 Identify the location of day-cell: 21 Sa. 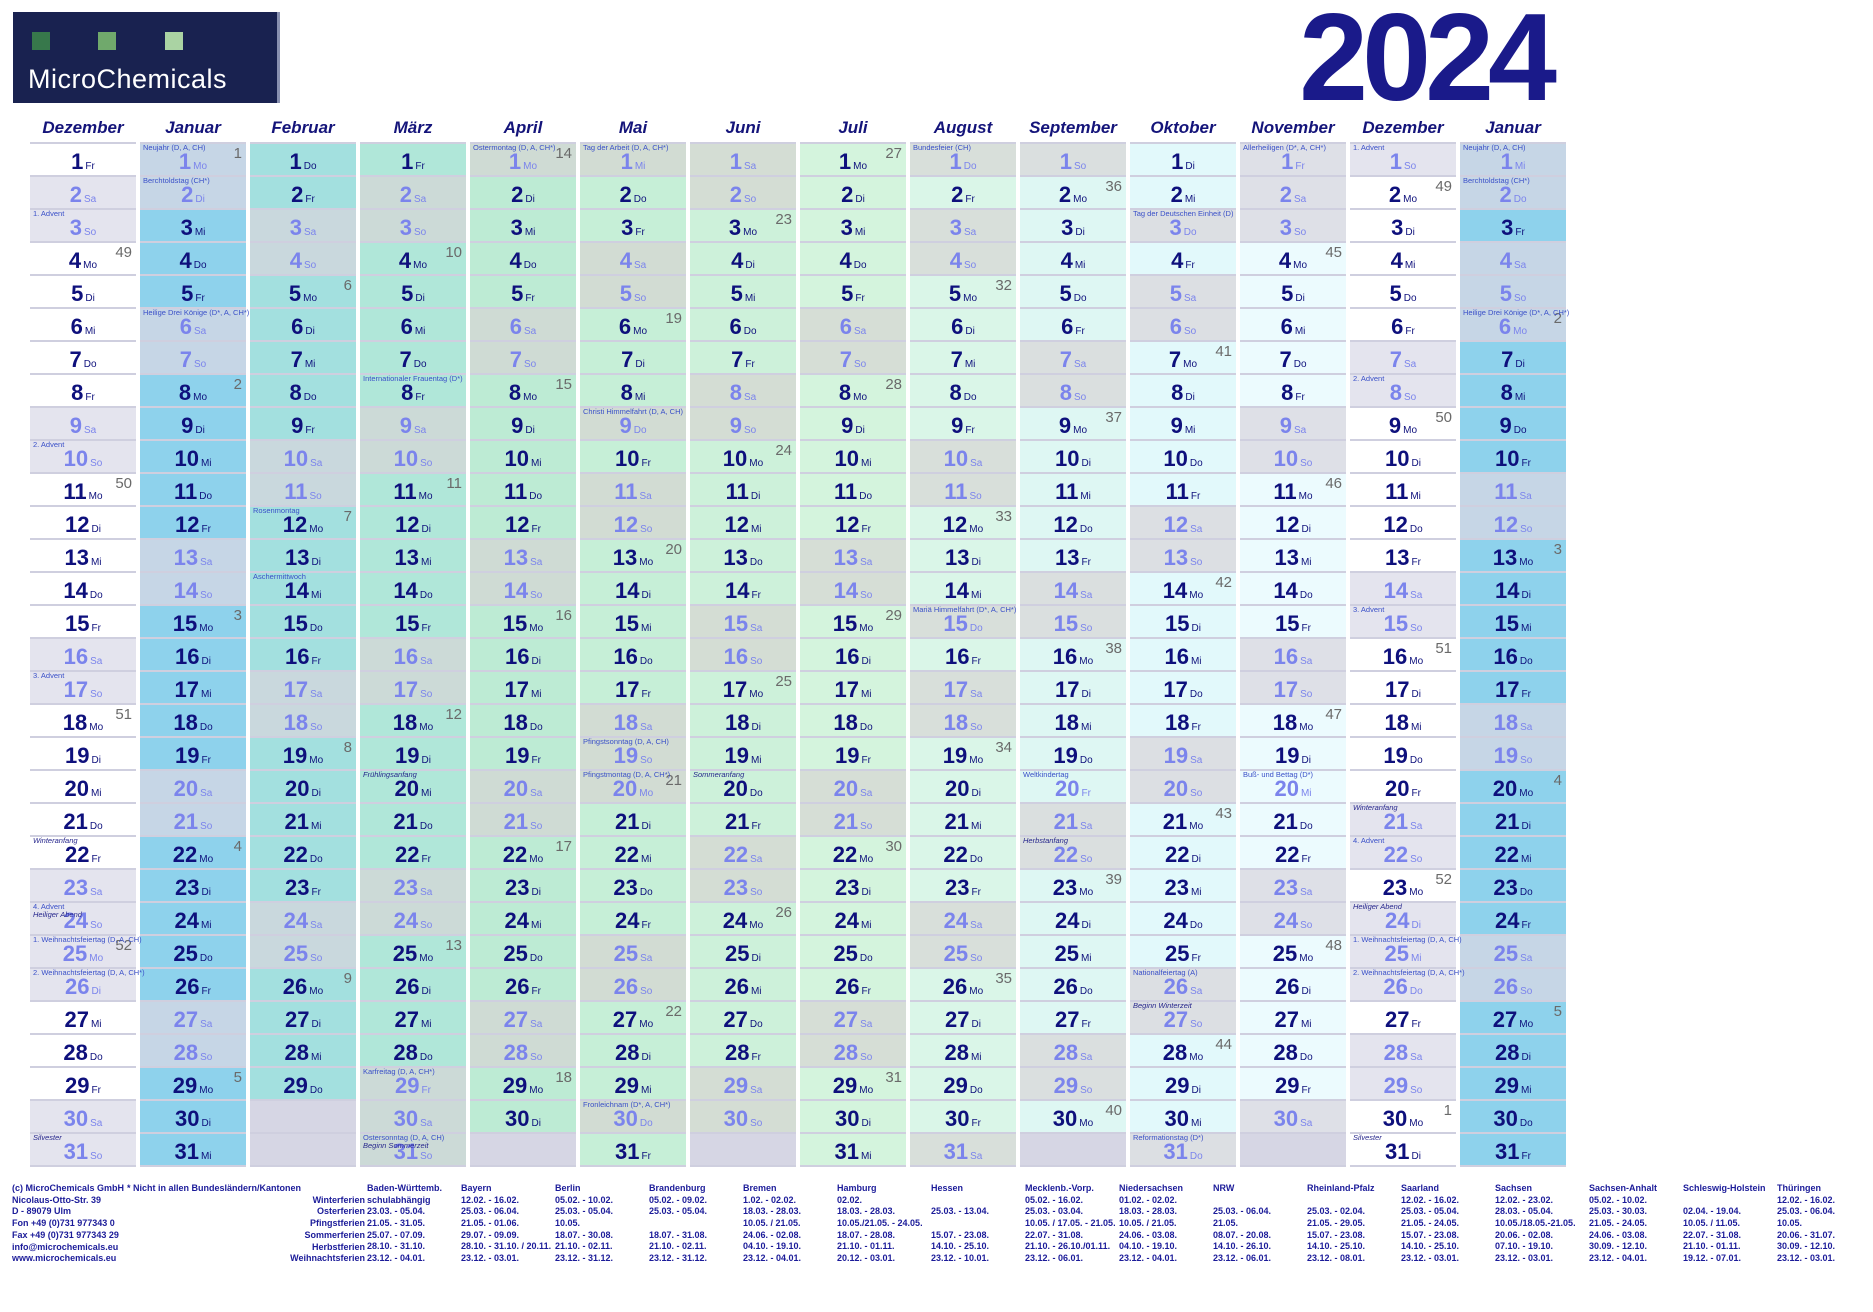
(1073, 819).